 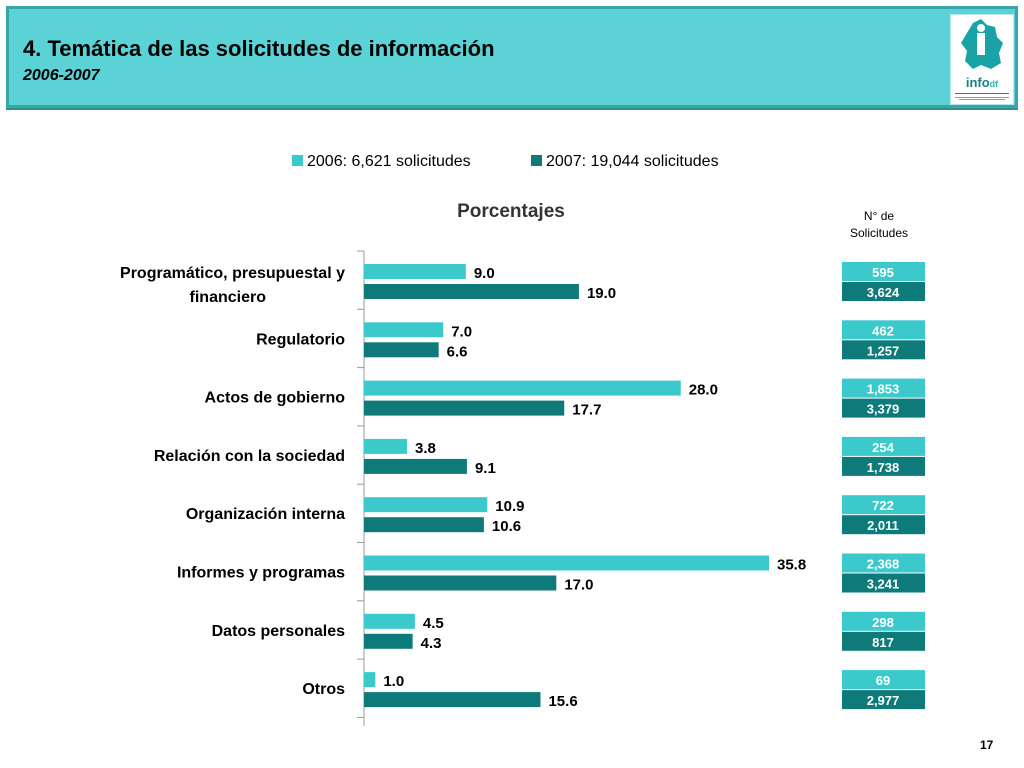 I want to click on logo-caption-lines, so click(x=982, y=95).